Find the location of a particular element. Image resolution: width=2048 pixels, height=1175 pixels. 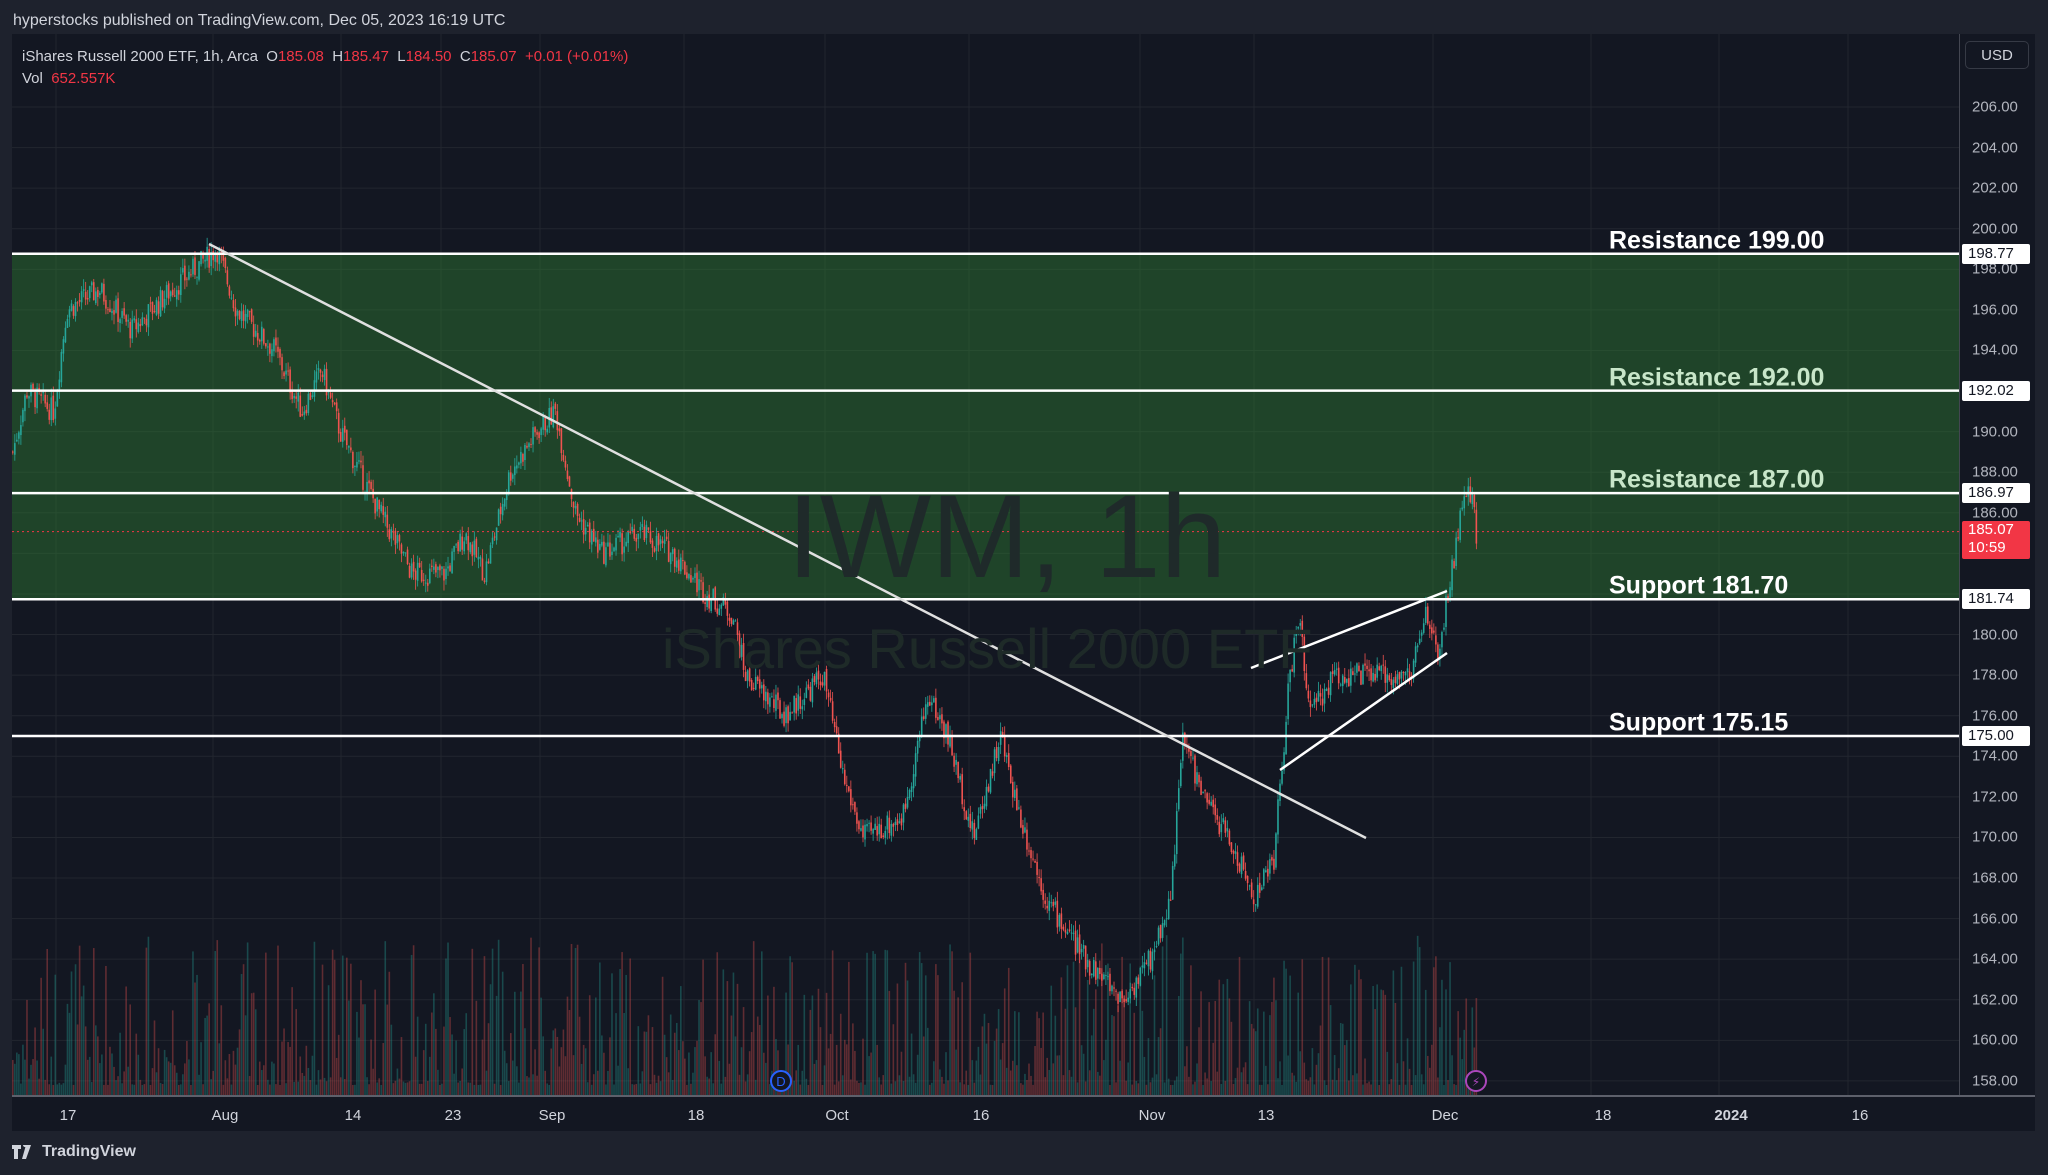

currency-button: USD is located at coordinates (1997, 55).